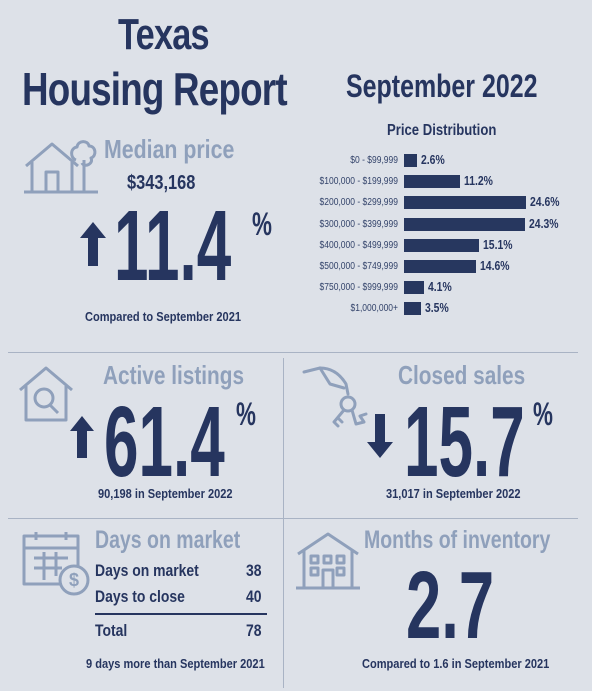 The height and width of the screenshot is (691, 592). What do you see at coordinates (464, 442) in the screenshot?
I see `closed-sales-change: 15.7` at bounding box center [464, 442].